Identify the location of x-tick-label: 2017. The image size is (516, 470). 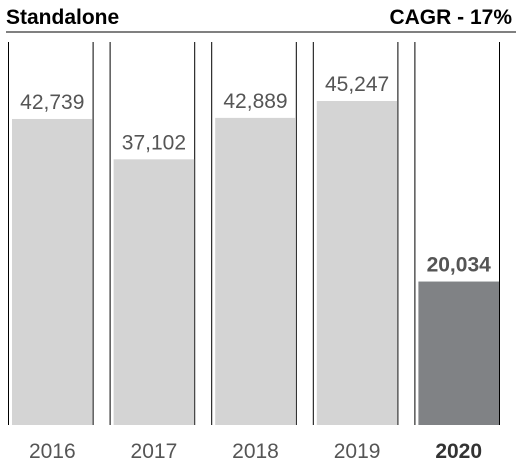
(154, 451).